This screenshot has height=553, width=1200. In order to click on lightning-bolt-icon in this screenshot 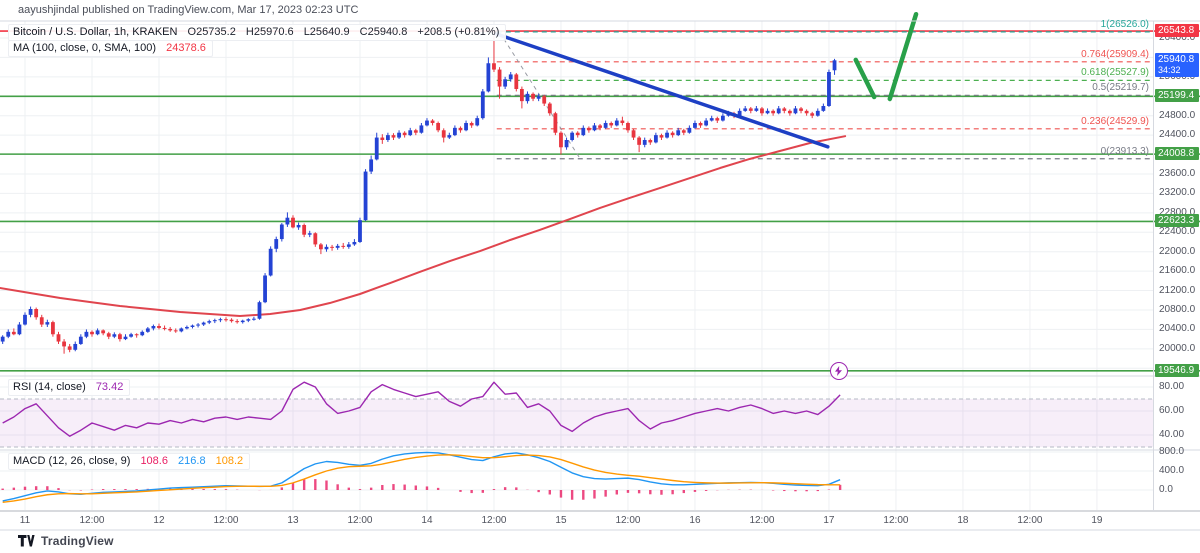, I will do `click(839, 370)`.